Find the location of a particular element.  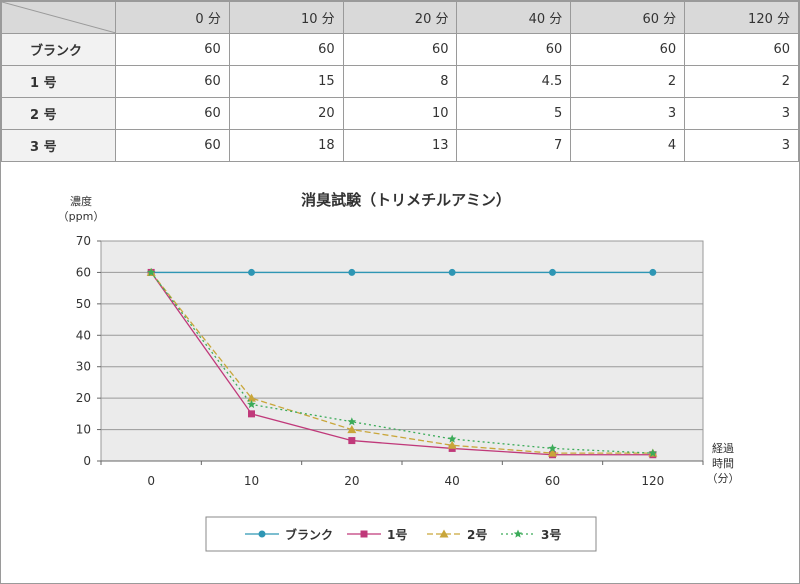

y-axis-label: 濃度 is located at coordinates (81, 201).